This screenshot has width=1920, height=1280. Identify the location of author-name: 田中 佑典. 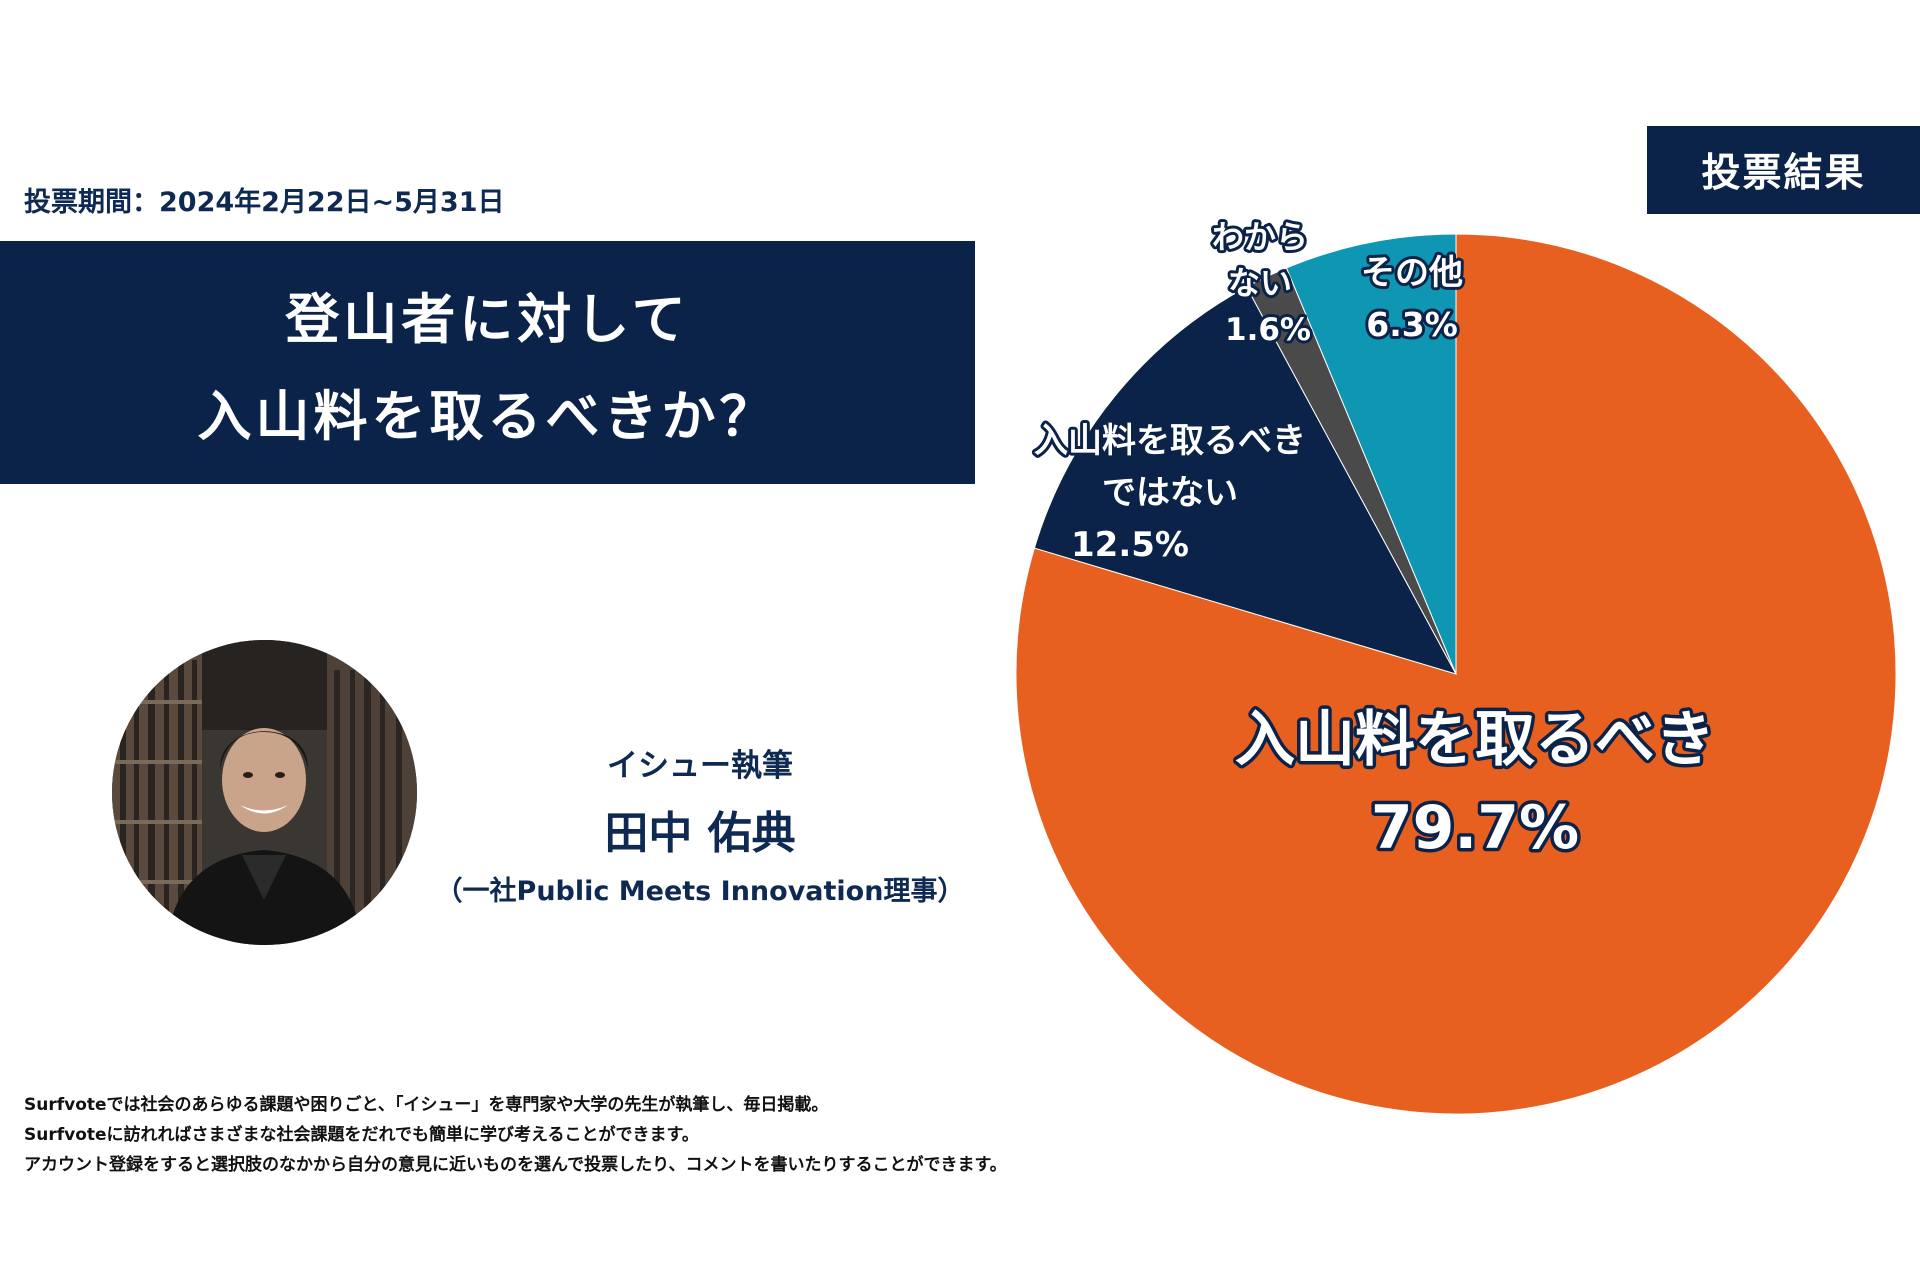
(700, 833).